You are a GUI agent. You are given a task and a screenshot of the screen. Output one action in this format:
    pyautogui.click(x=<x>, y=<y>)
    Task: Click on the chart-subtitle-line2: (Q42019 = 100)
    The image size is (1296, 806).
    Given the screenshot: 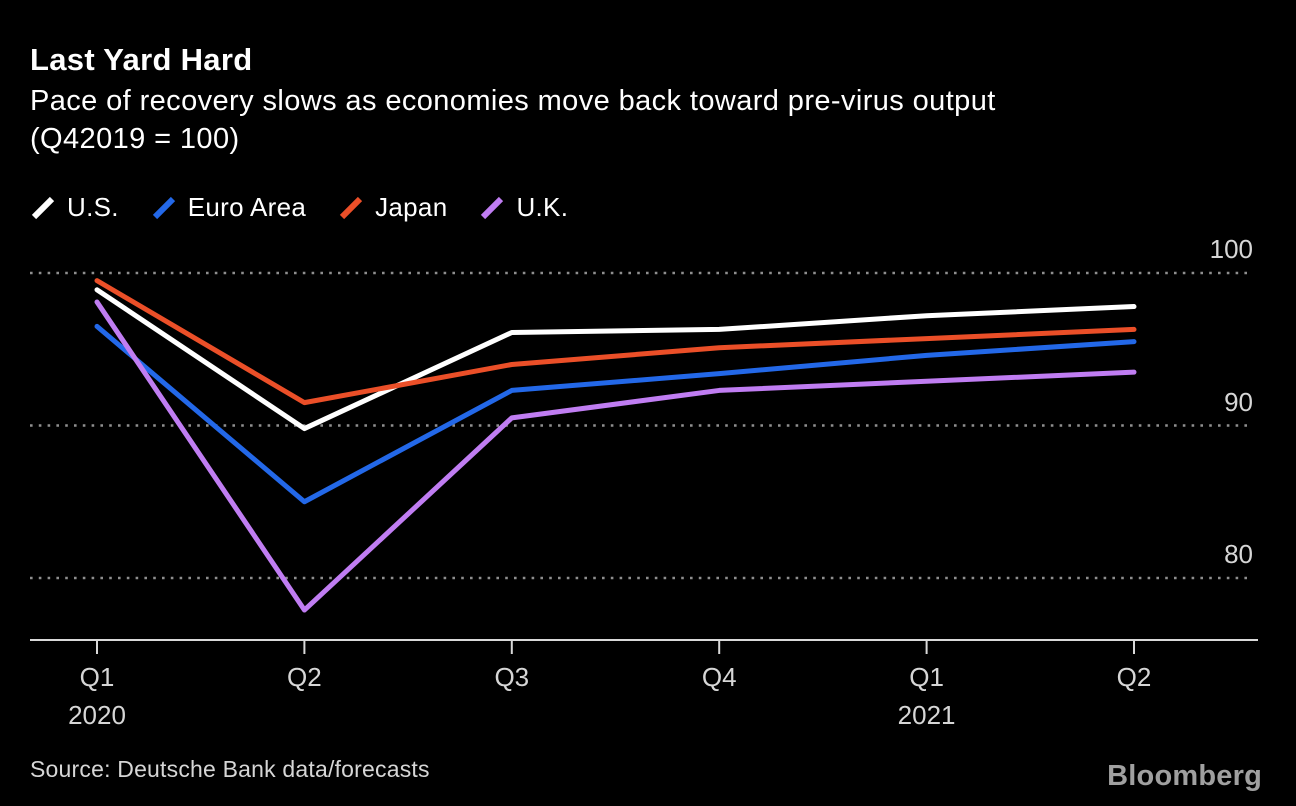 What is the action you would take?
    pyautogui.click(x=135, y=139)
    